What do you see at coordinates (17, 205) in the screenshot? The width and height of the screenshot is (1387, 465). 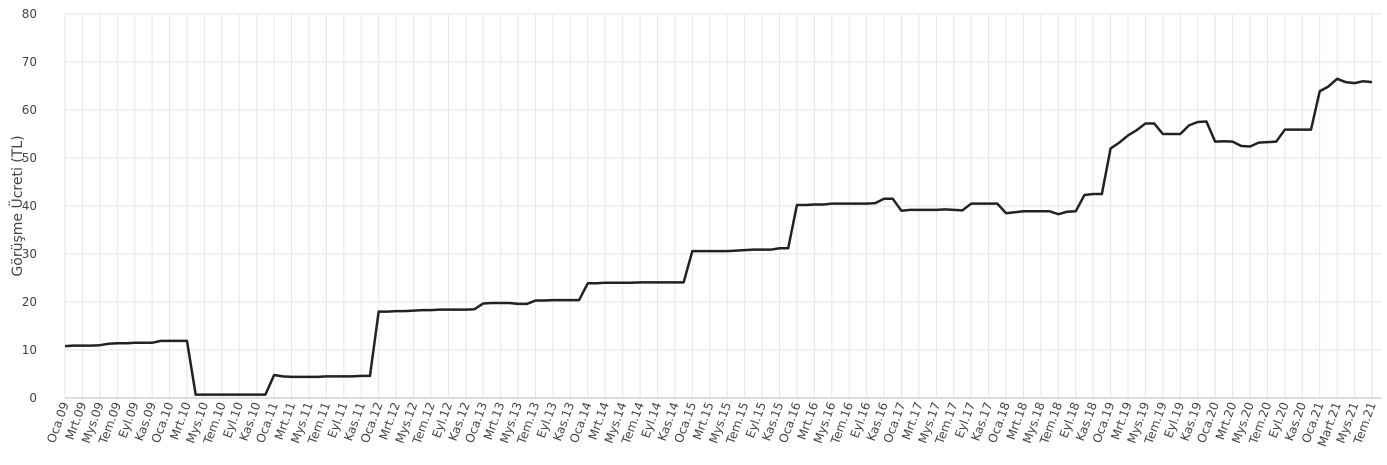 I see `y-axis-label: Görüşme Ücreti (TL)` at bounding box center [17, 205].